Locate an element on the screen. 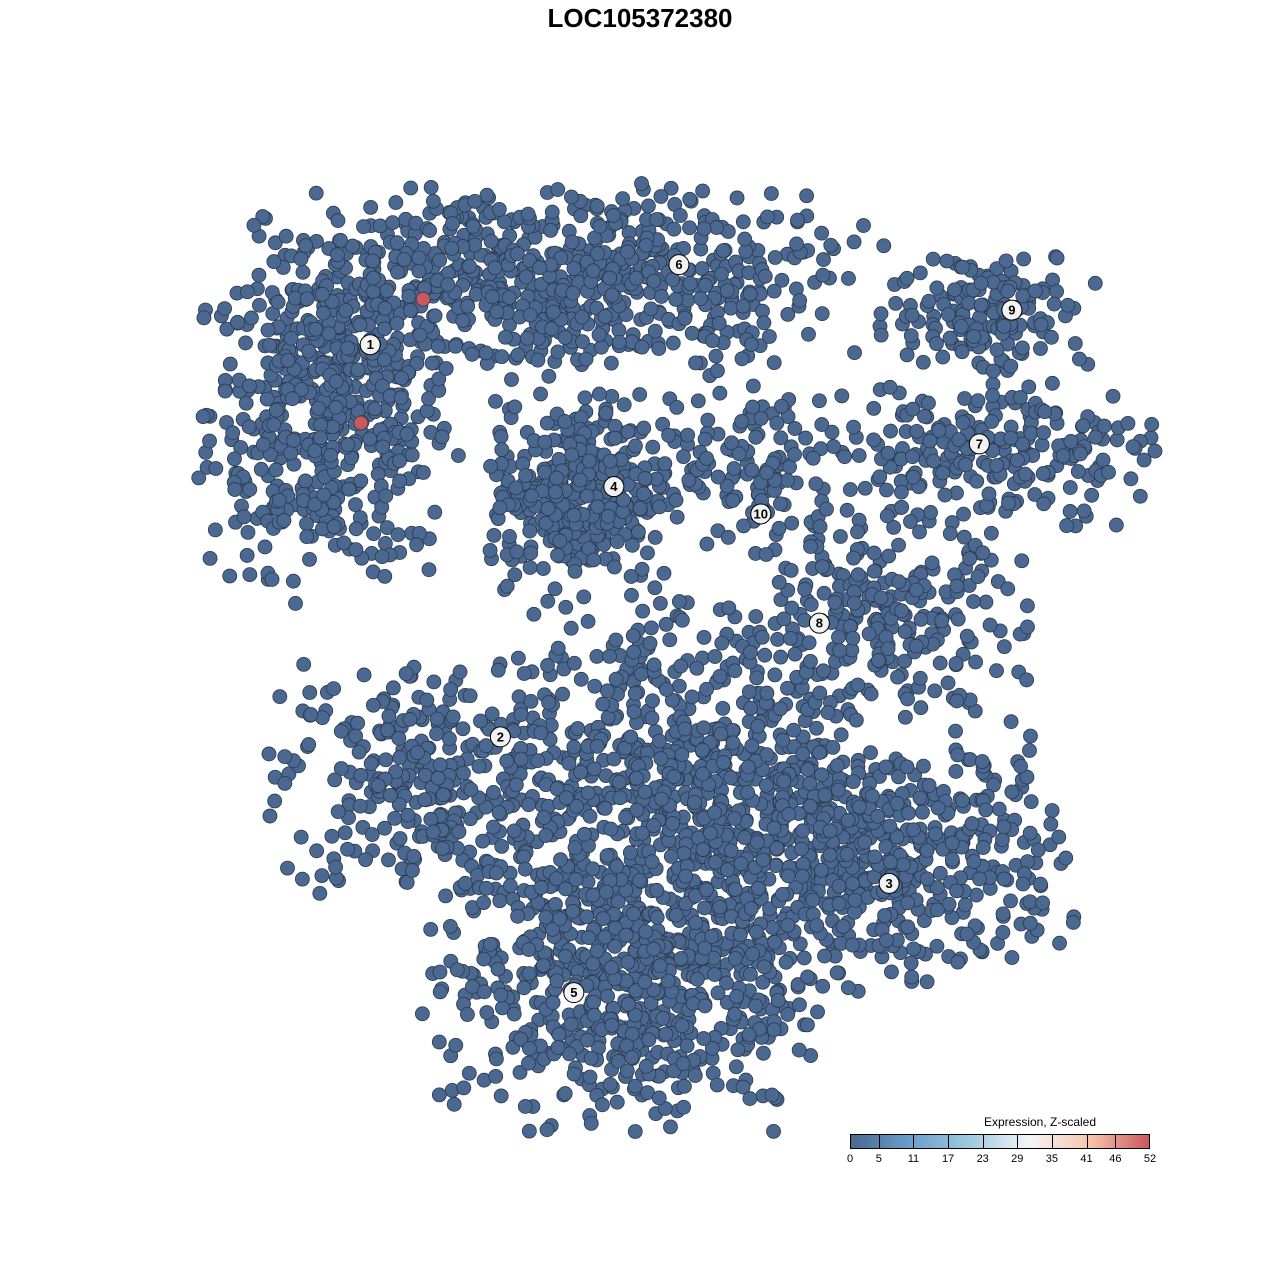 This screenshot has height=1280, width=1280. cluster-label-text: 2 is located at coordinates (500, 736).